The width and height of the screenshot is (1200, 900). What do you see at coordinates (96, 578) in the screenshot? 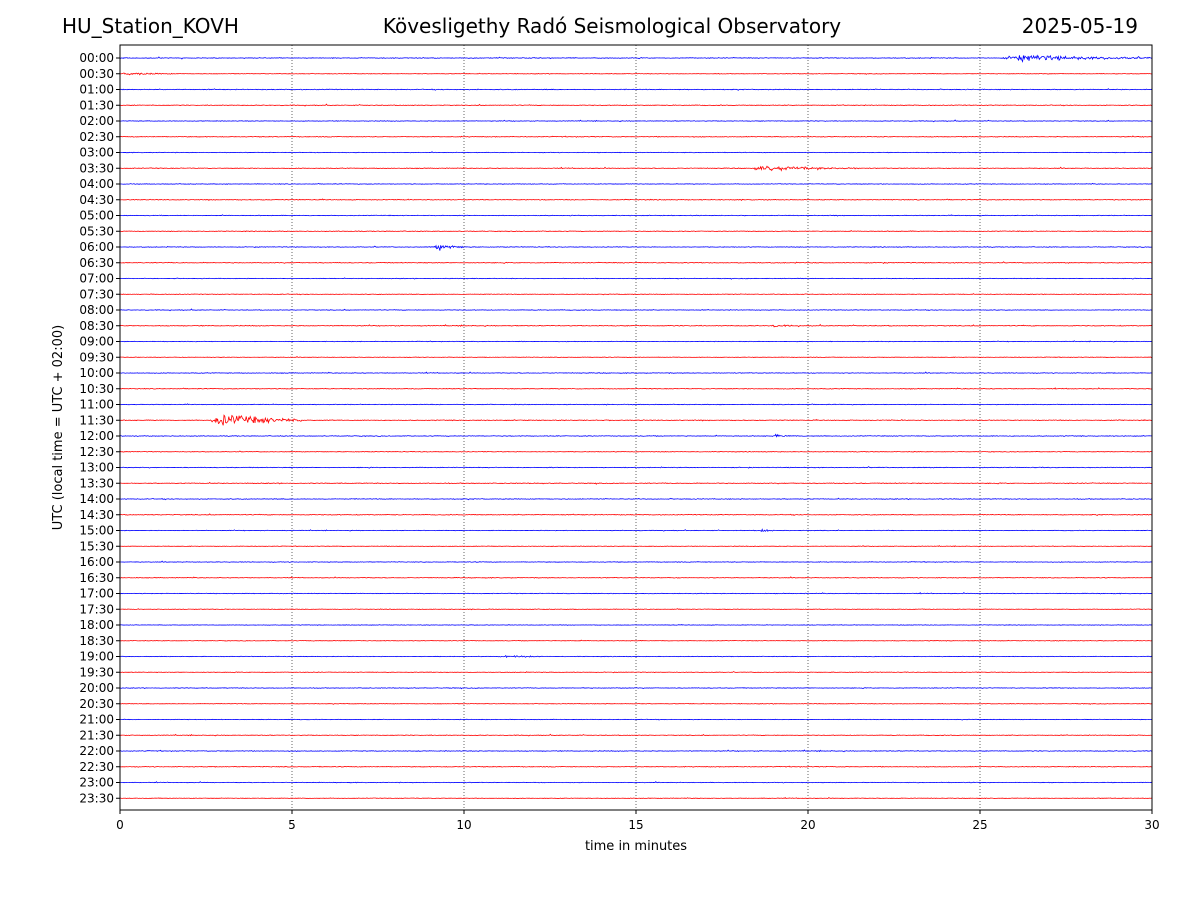
I see `y-tick-label: 16:30` at bounding box center [96, 578].